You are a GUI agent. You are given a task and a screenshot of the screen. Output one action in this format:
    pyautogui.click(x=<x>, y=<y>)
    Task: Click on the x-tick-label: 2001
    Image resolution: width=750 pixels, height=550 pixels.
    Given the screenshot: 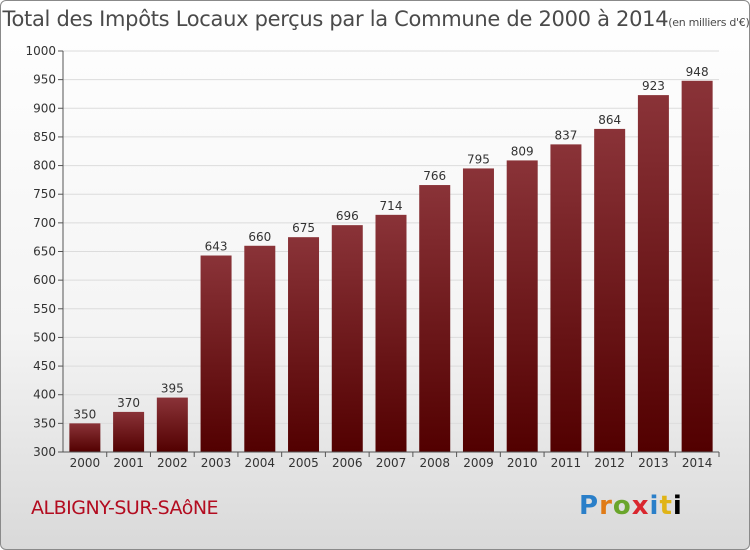 What is the action you would take?
    pyautogui.click(x=128, y=463)
    